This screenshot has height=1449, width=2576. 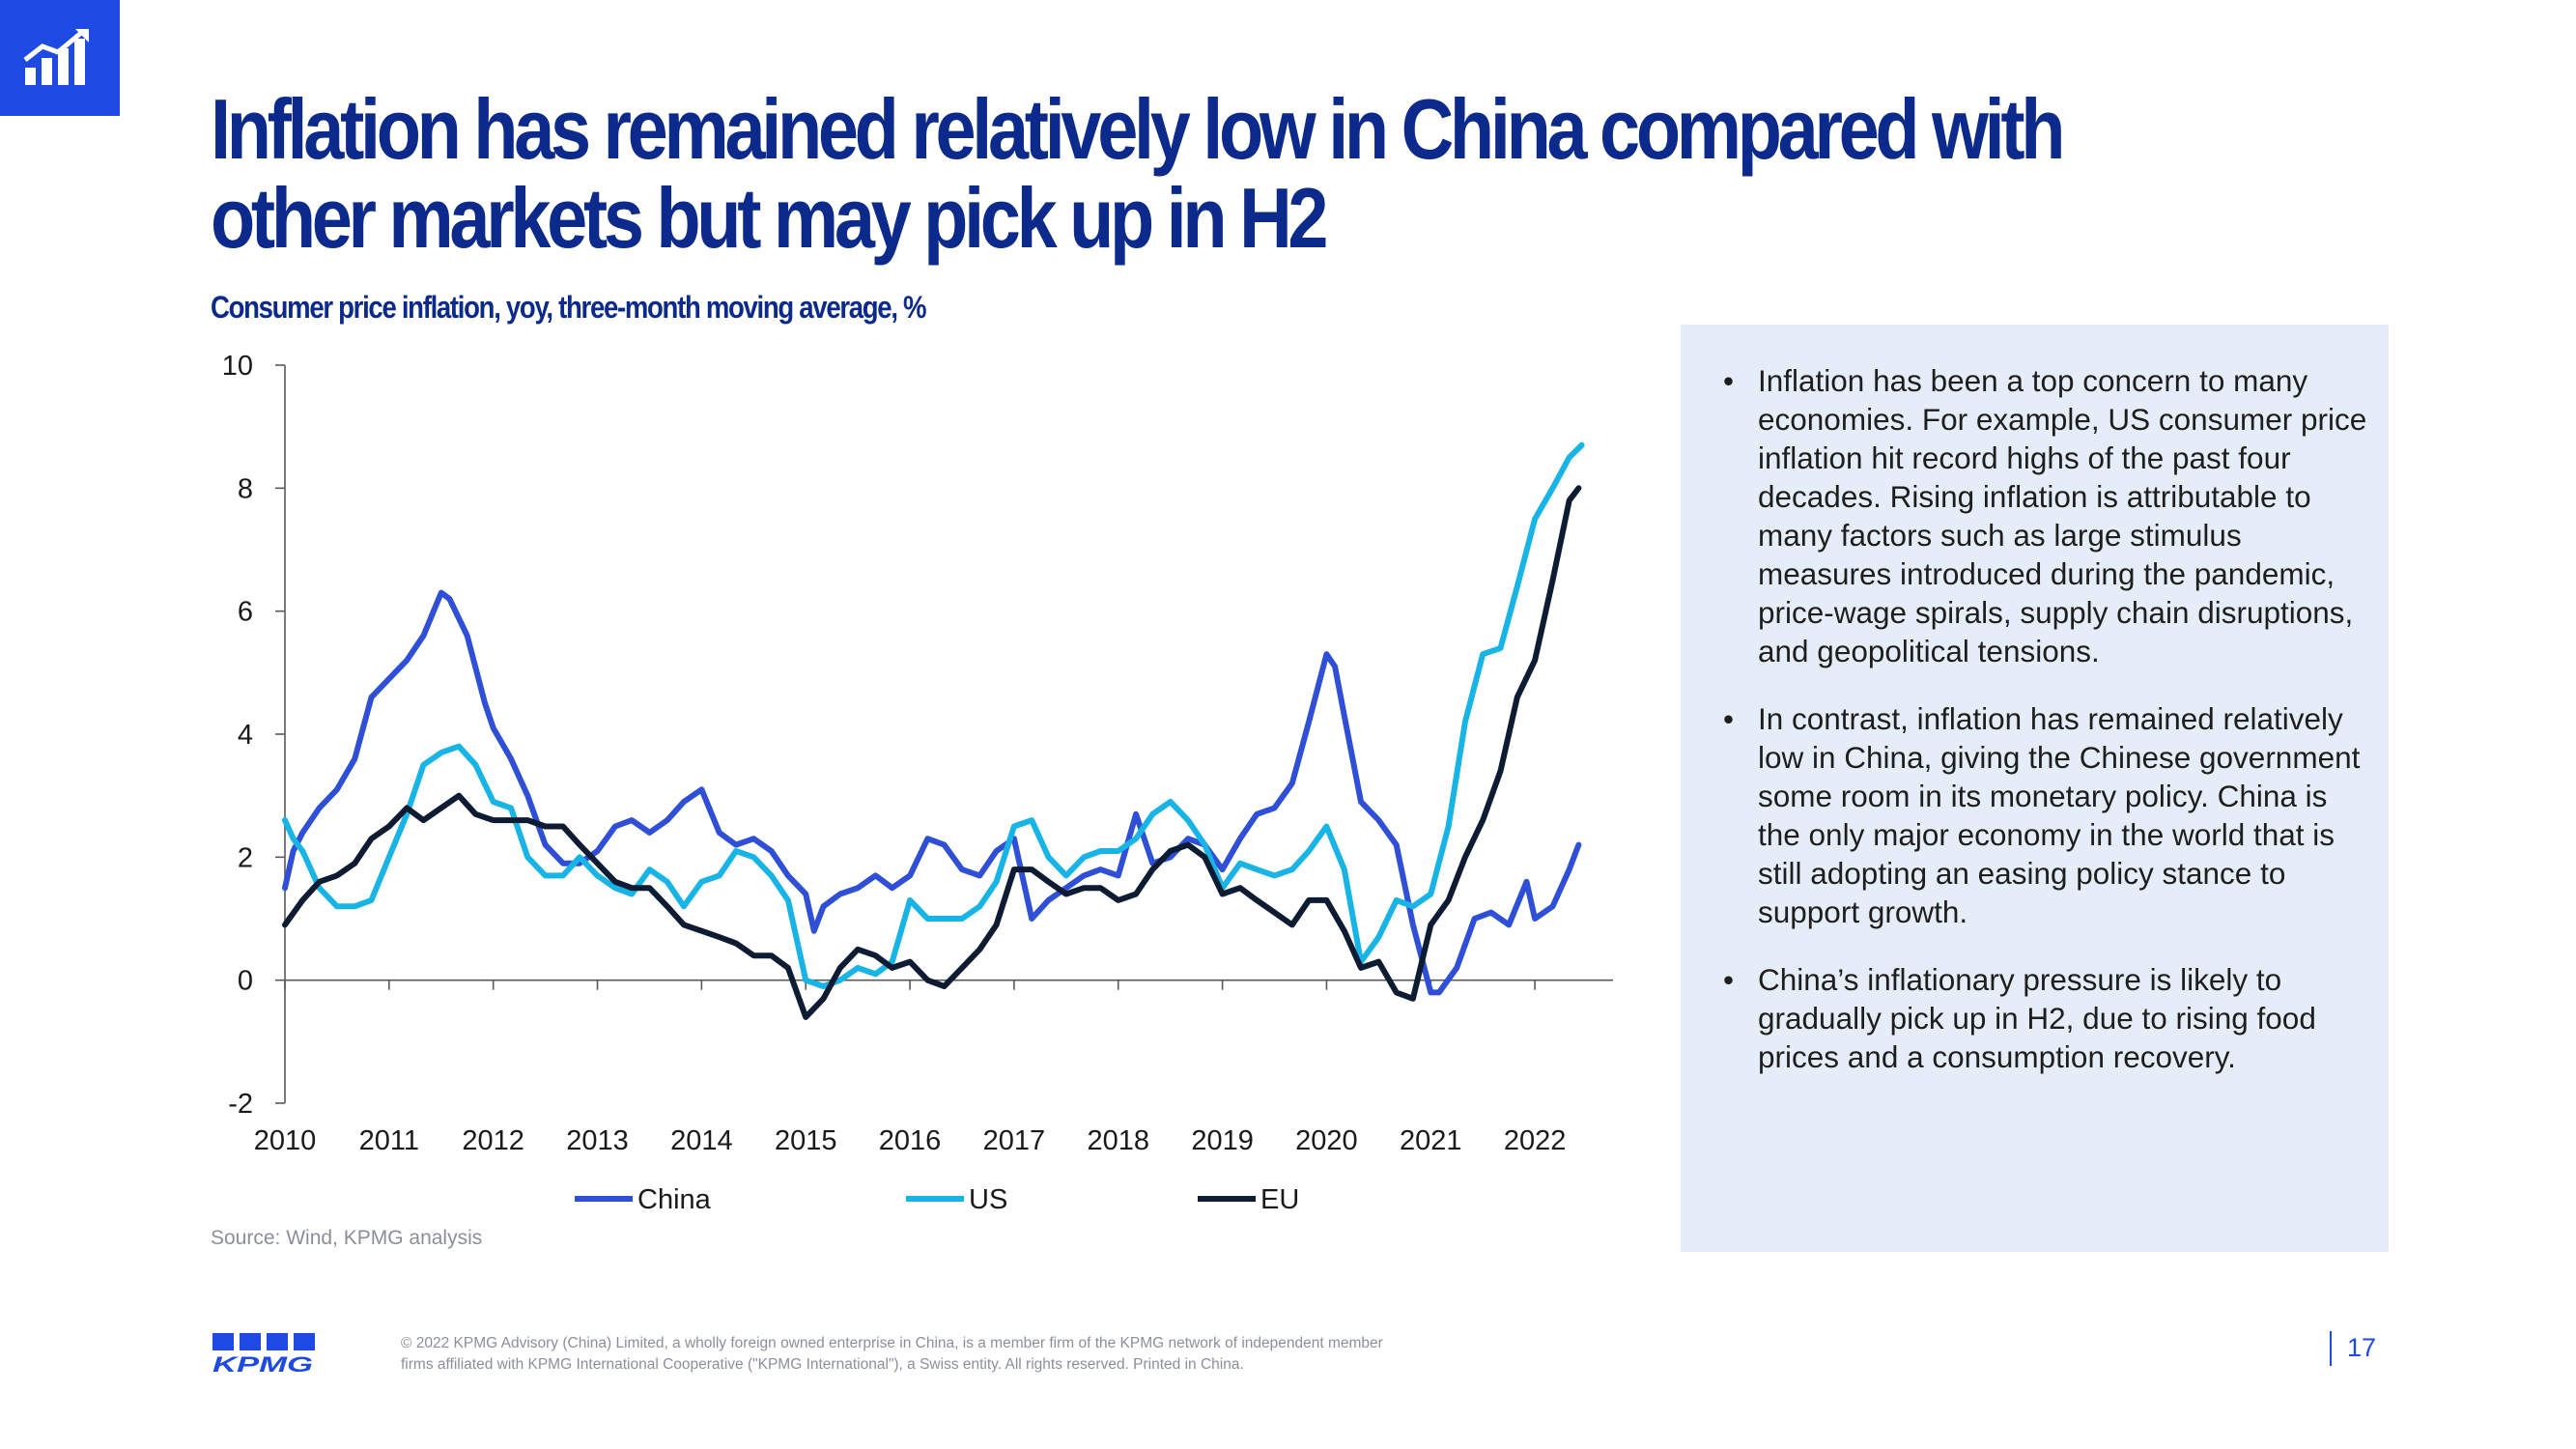 What do you see at coordinates (937, 1199) in the screenshot?
I see `chart-legend: China US EU` at bounding box center [937, 1199].